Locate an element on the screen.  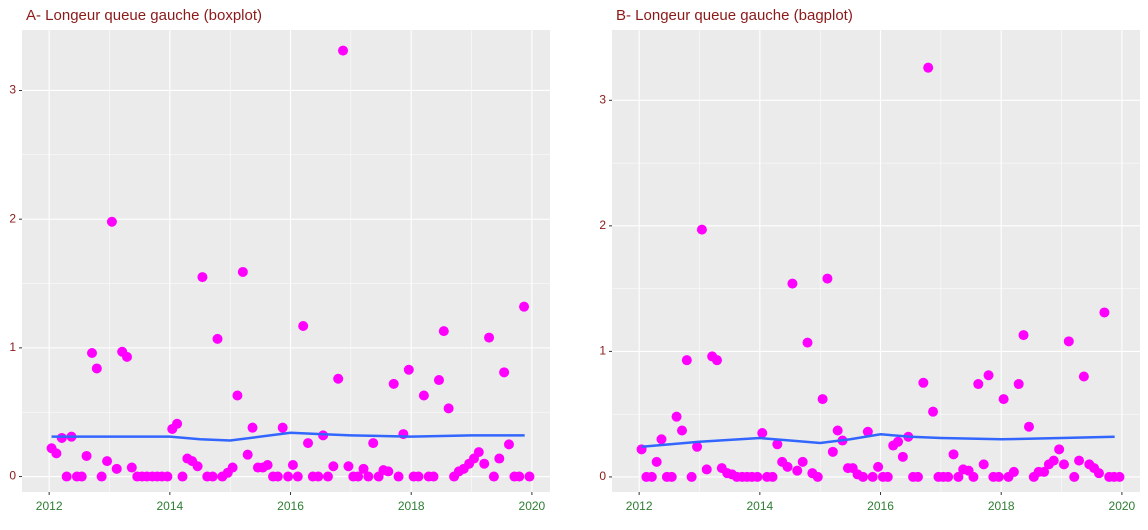
chart-title: B- Longeur queue gauche (bagplot) is located at coordinates (734, 15).